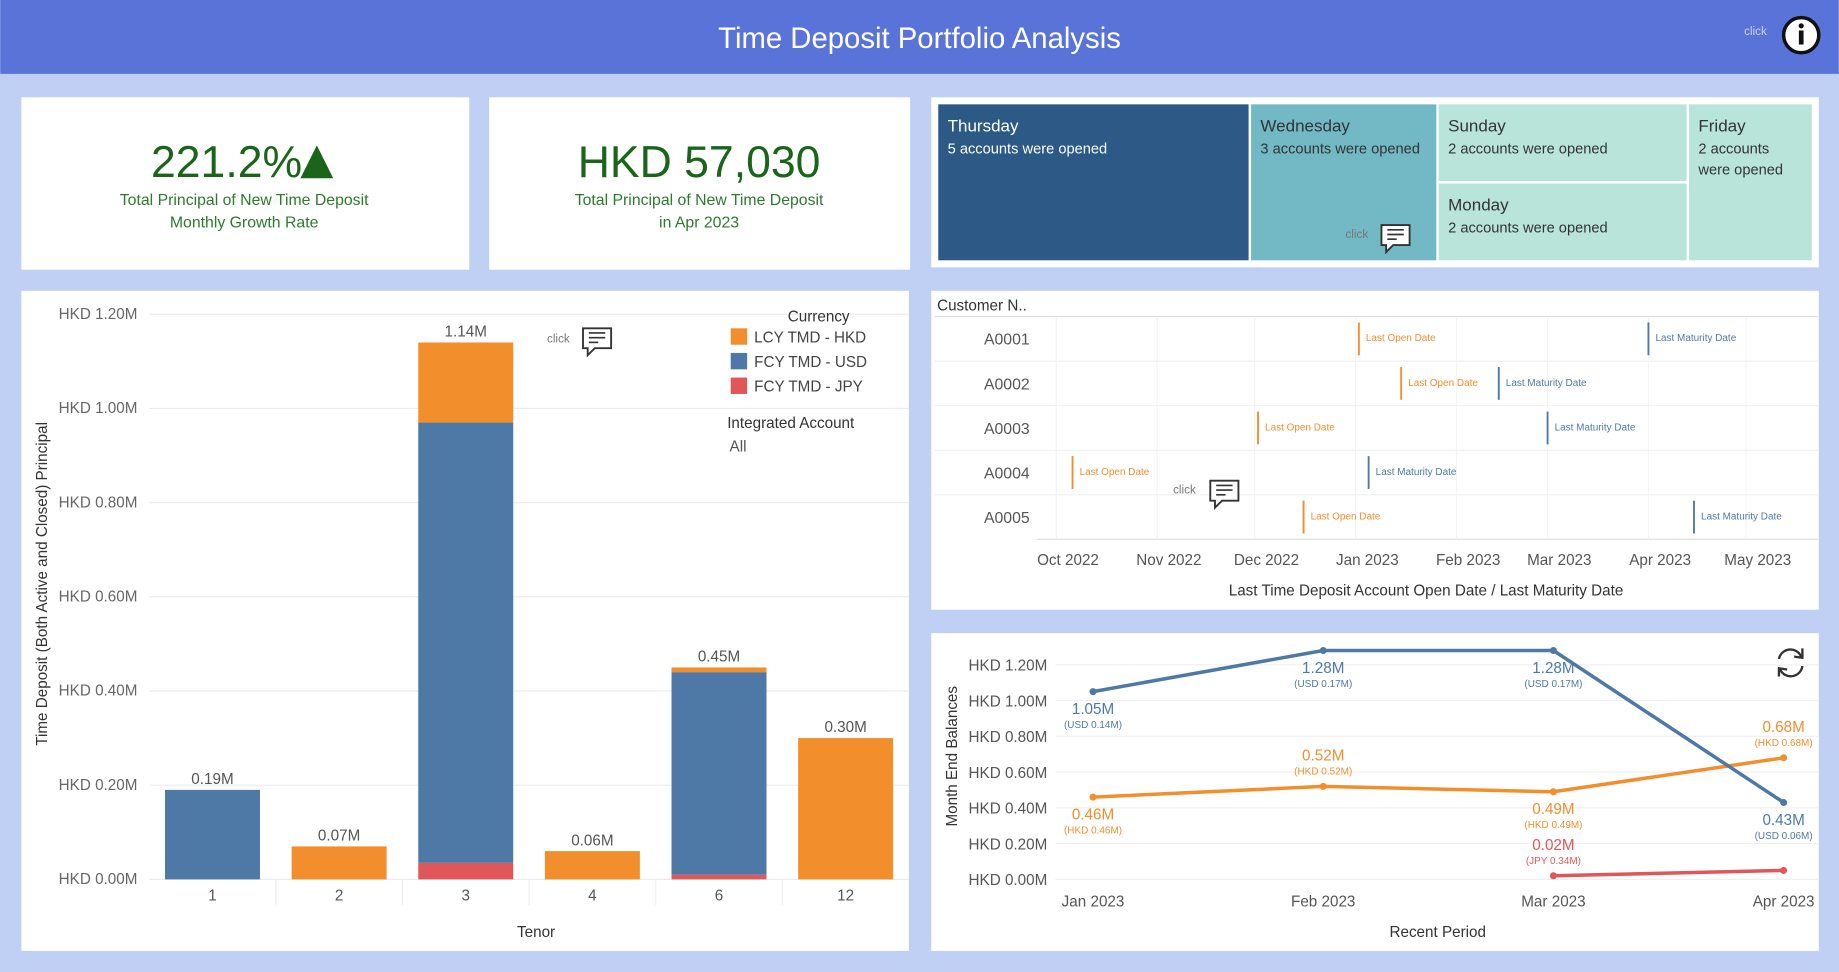 Image resolution: width=1839 pixels, height=972 pixels. What do you see at coordinates (1784, 743) in the screenshot?
I see `sub-label: (HKD 0.68M)` at bounding box center [1784, 743].